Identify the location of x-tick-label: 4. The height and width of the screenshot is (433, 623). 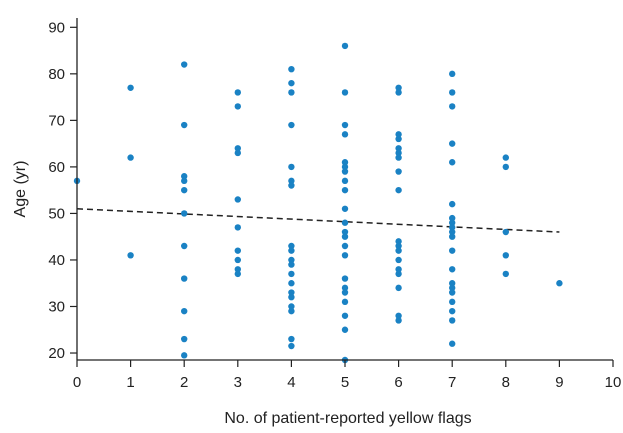
(291, 382).